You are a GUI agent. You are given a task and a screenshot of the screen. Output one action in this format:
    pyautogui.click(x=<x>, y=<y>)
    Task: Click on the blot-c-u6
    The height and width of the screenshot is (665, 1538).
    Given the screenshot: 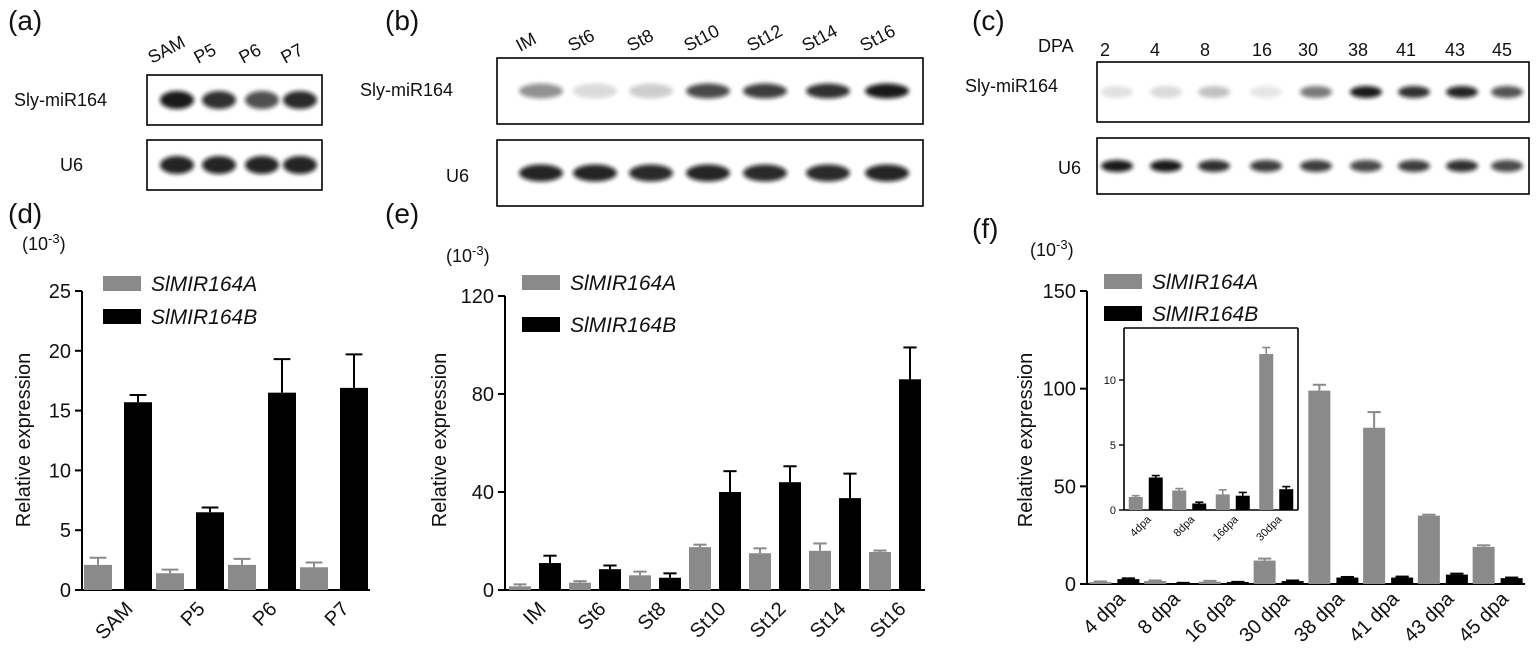 What is the action you would take?
    pyautogui.click(x=1313, y=166)
    